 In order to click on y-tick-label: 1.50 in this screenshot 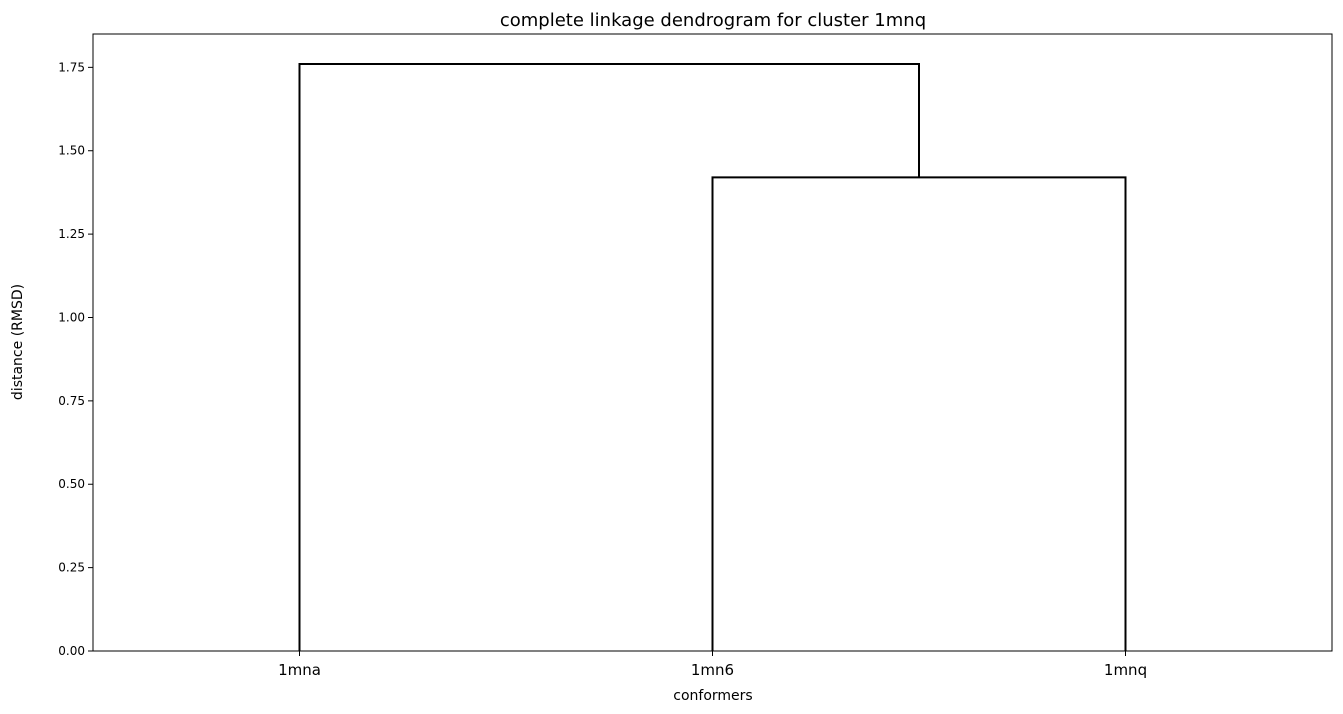, I will do `click(71, 151)`.